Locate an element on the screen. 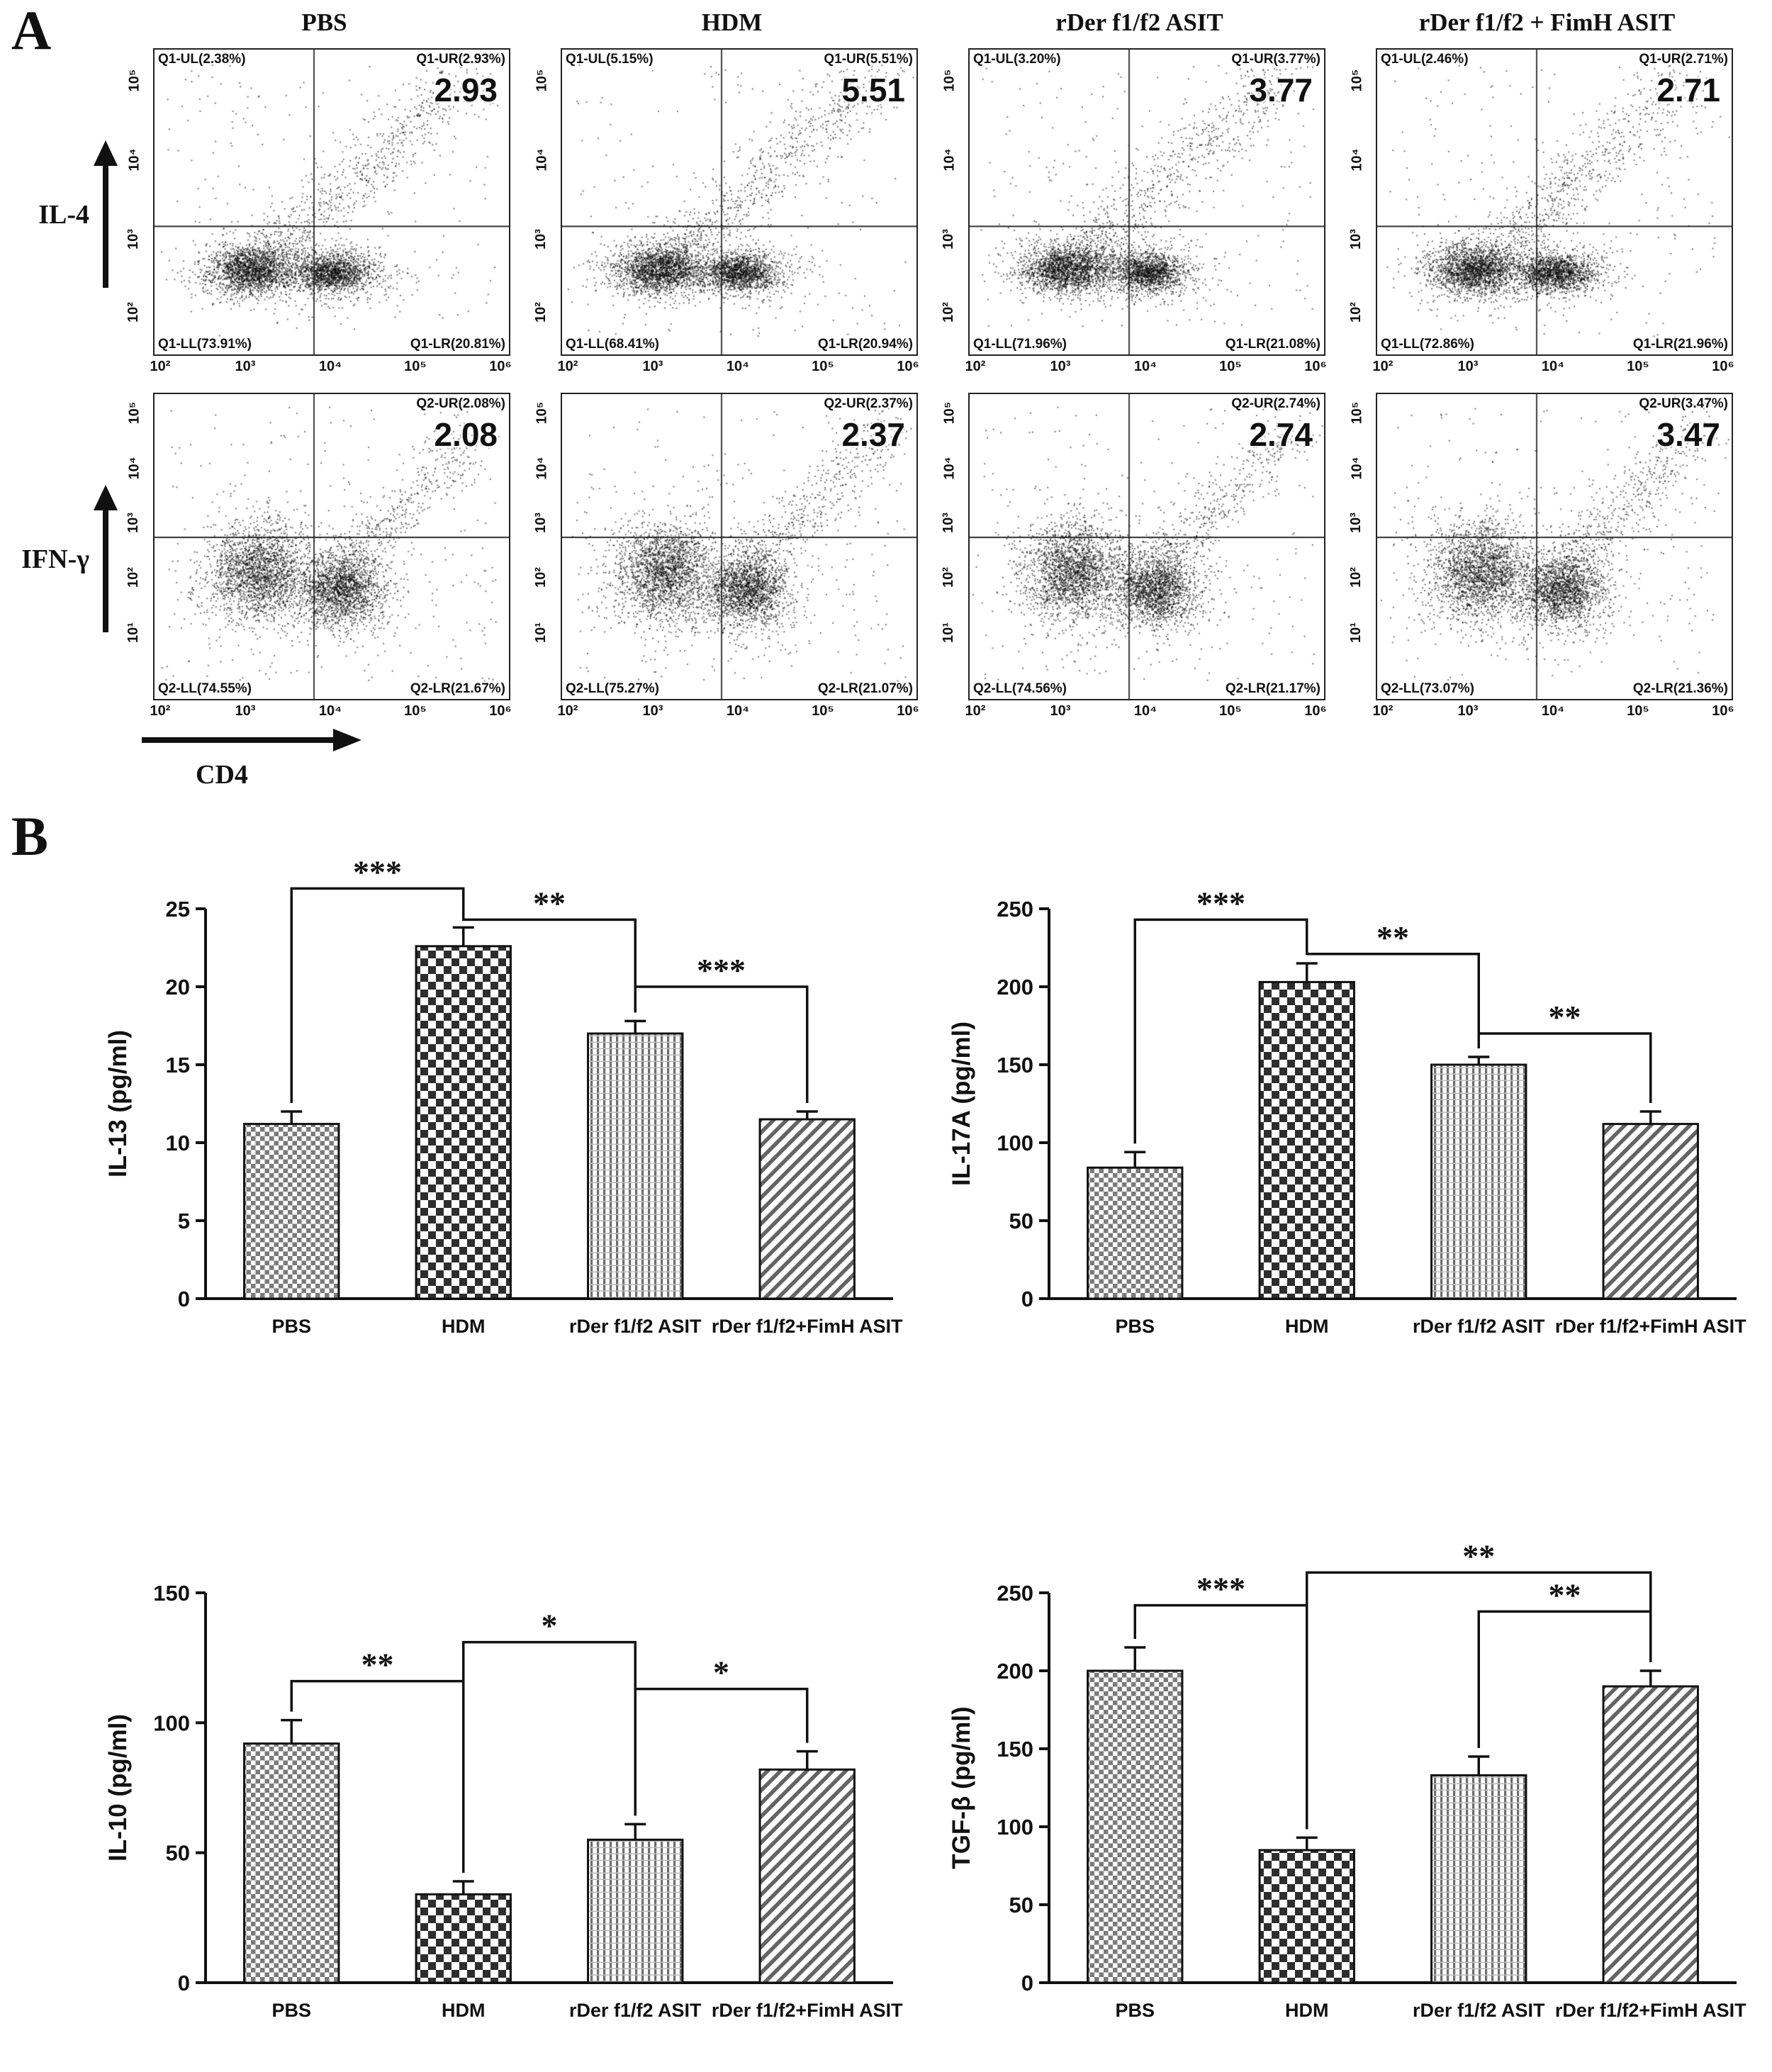 The height and width of the screenshot is (2072, 1772). quadrant-label-ll: Q2-LL(74.55%) is located at coordinates (205, 688).